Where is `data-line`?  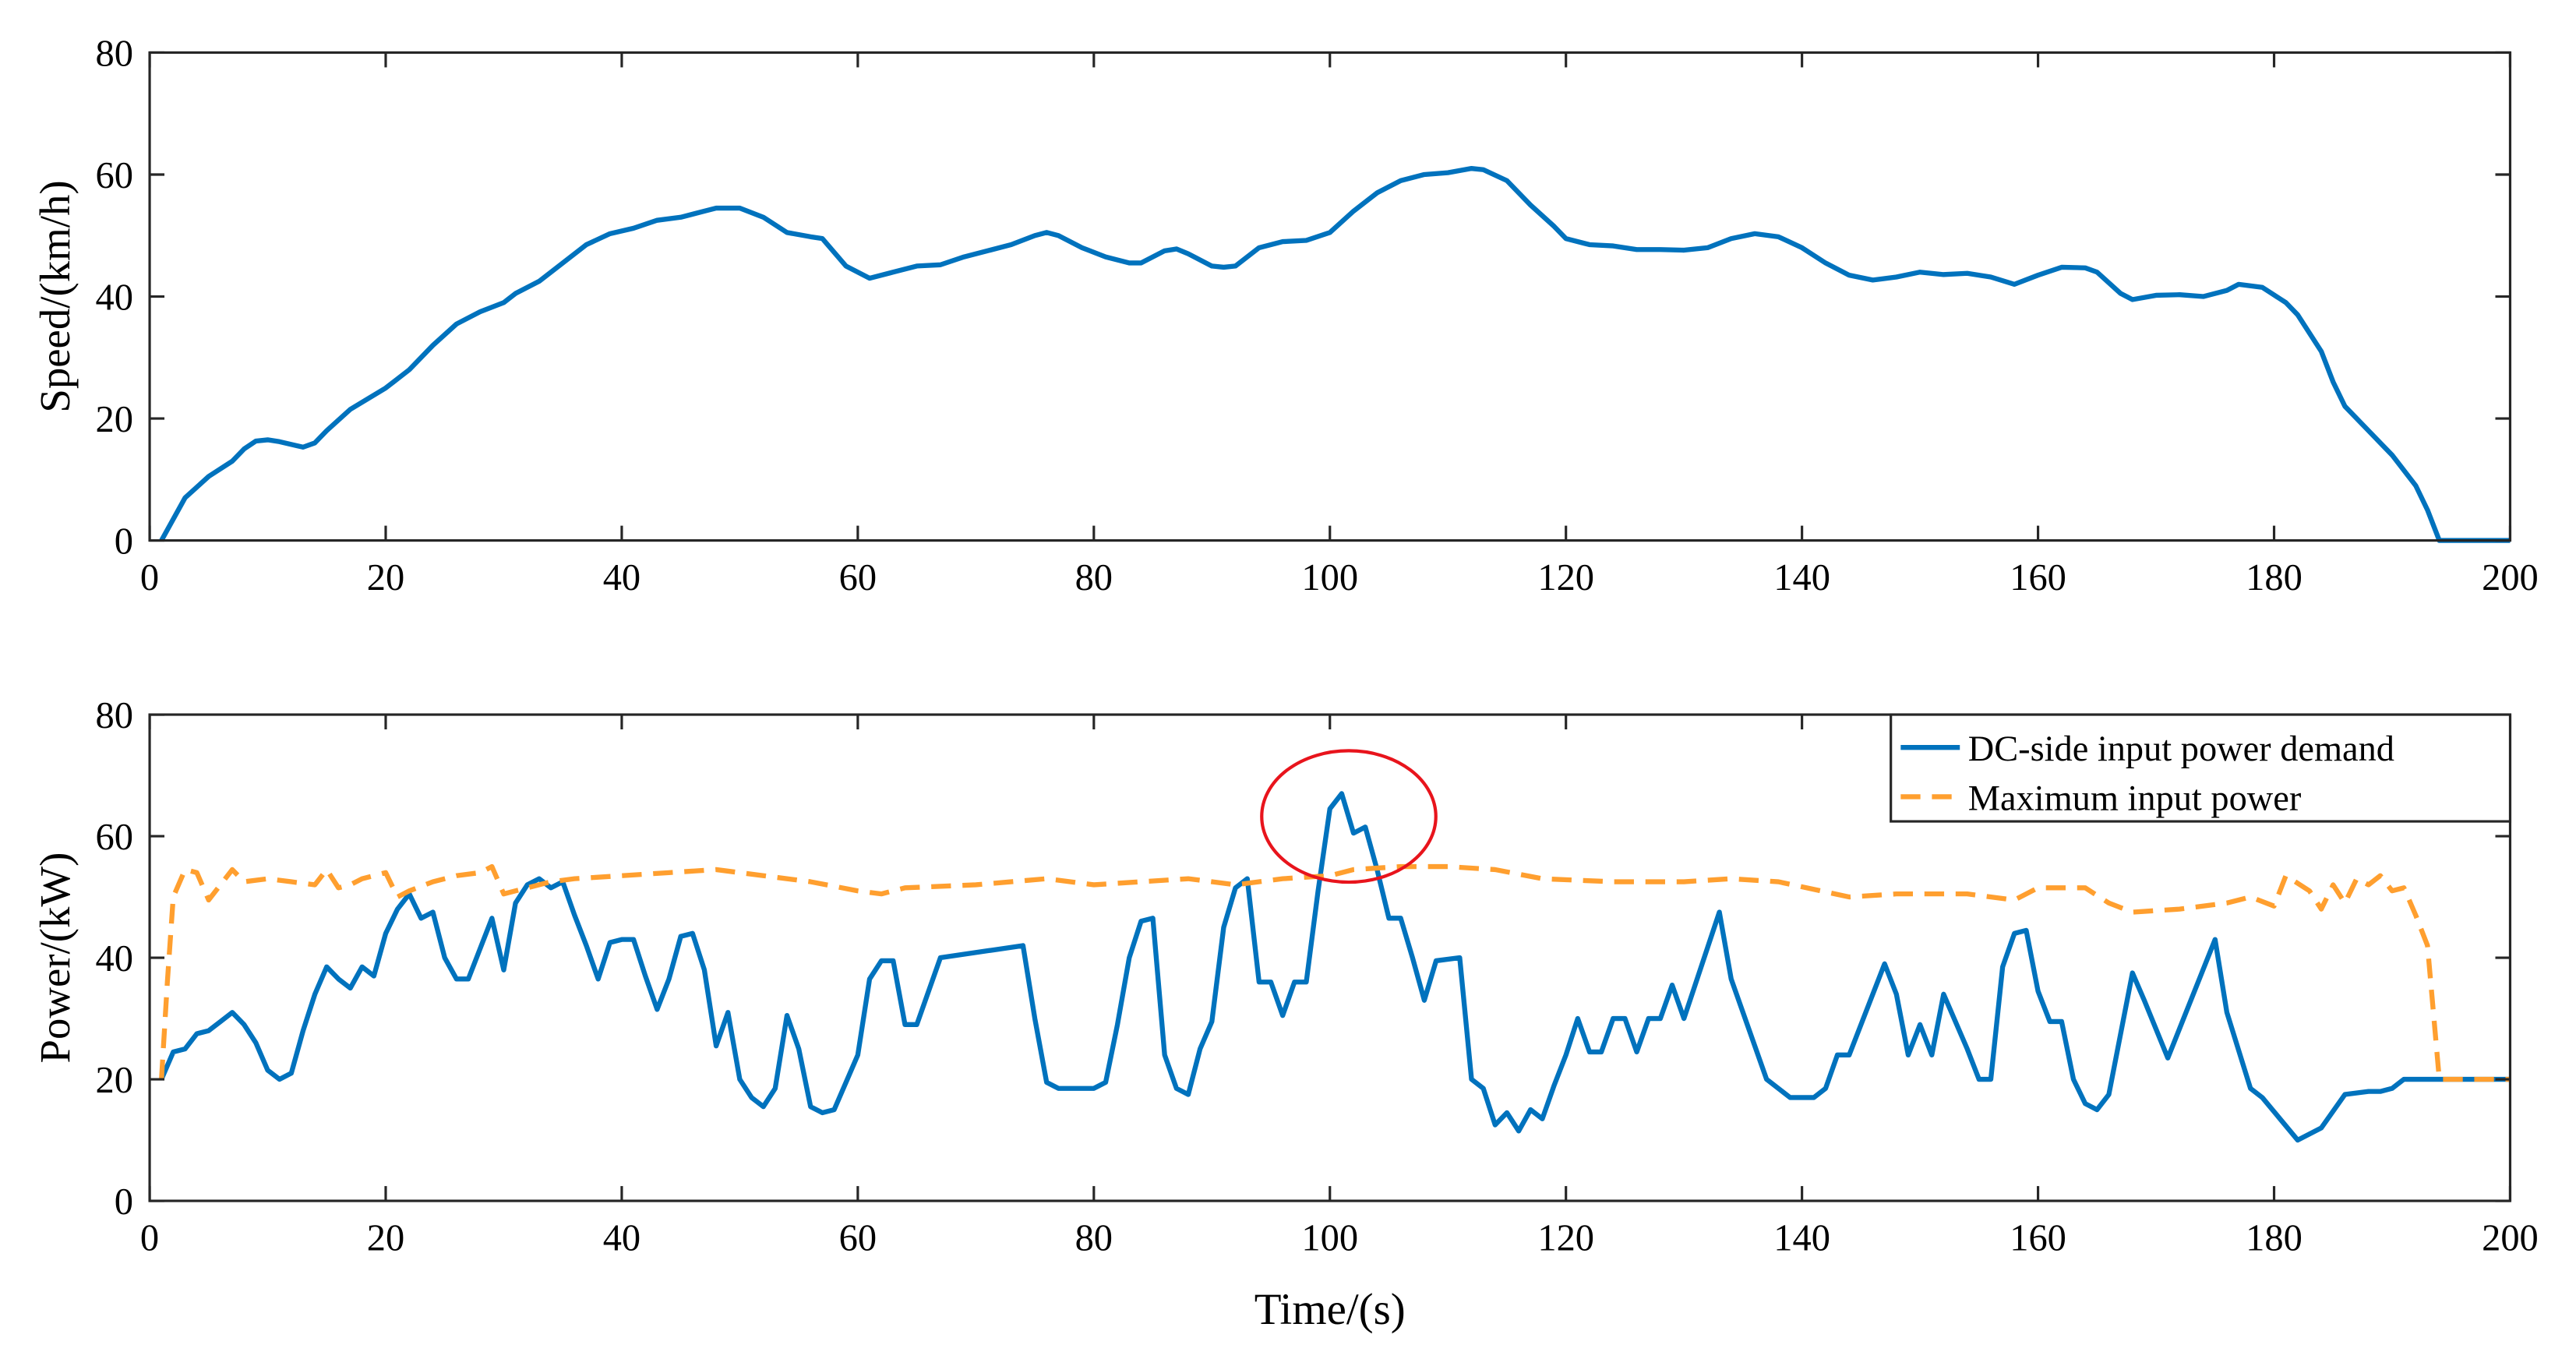
data-line is located at coordinates (1335, 973).